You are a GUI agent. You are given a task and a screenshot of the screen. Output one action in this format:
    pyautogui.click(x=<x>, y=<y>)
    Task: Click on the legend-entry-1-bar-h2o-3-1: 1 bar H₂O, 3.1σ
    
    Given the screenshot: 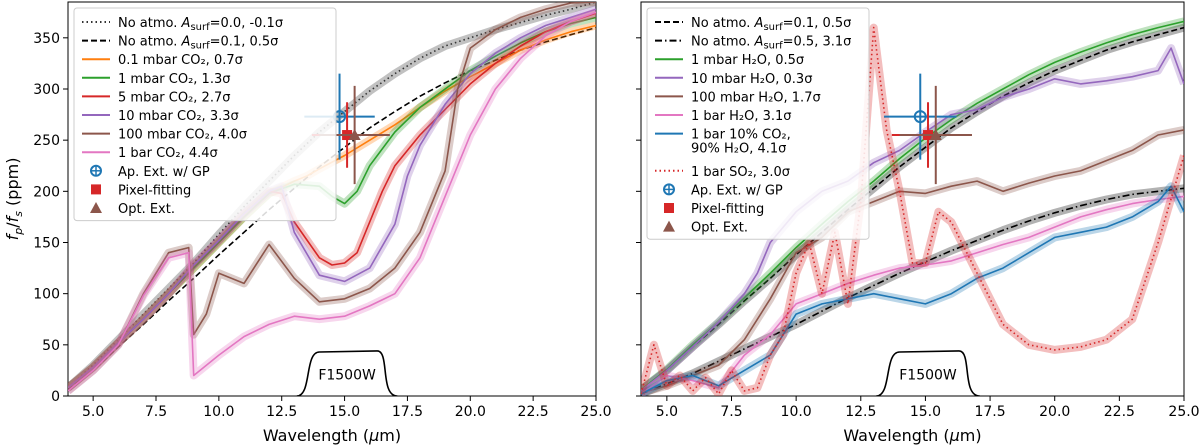 What is the action you would take?
    pyautogui.click(x=723, y=116)
    